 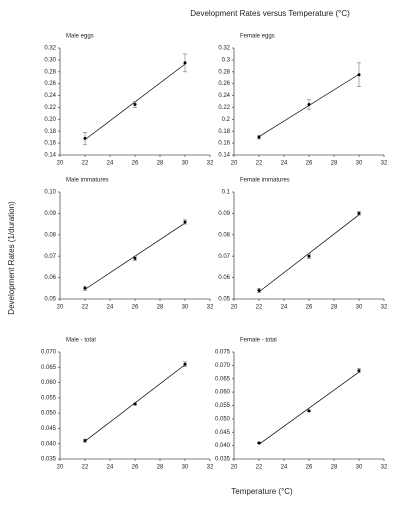 I want to click on panel-title: Male immatures, so click(x=87, y=181).